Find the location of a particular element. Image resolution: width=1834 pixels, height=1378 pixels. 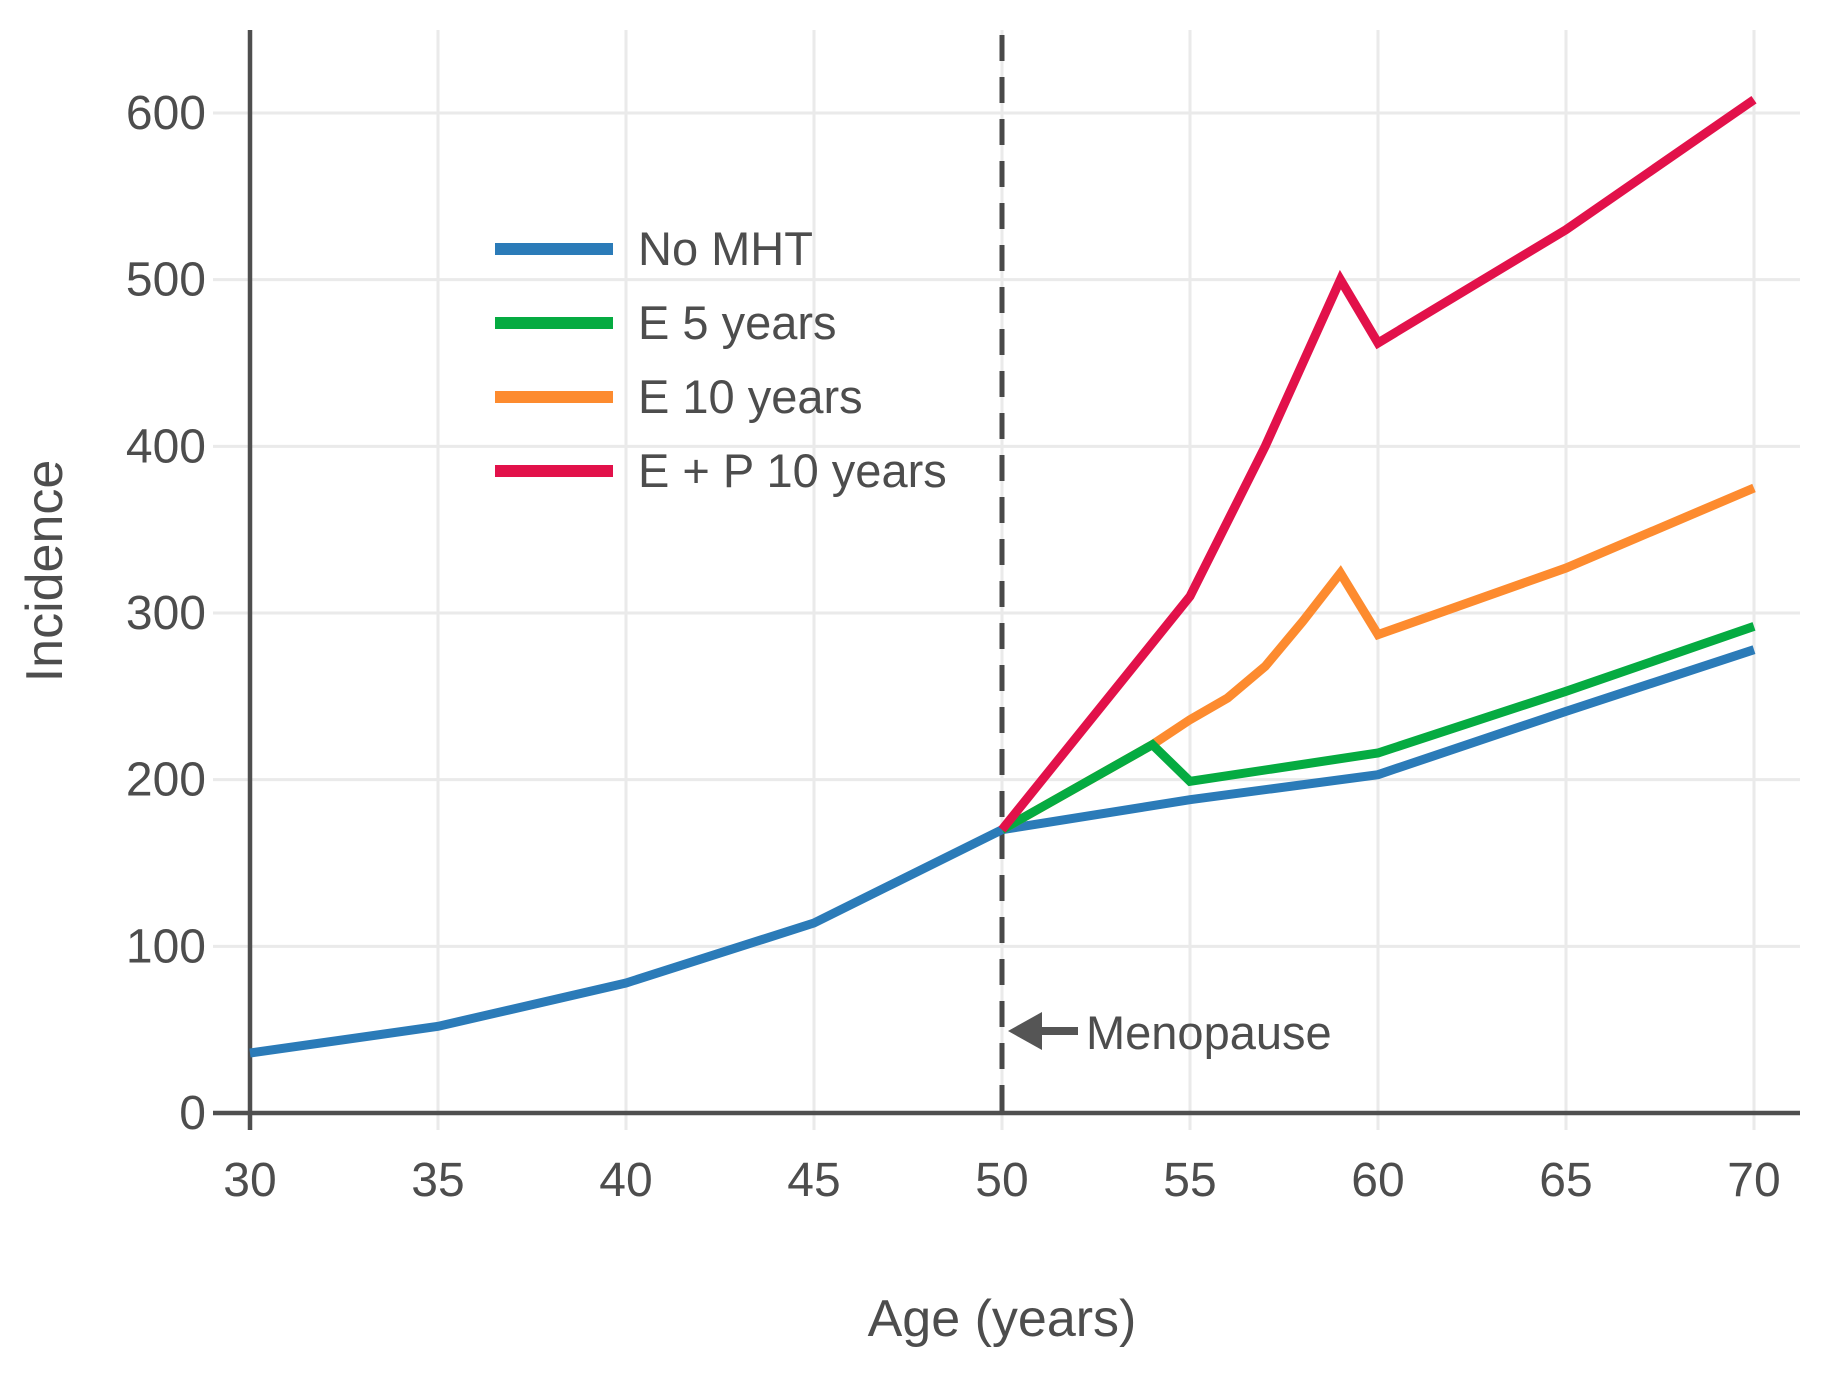

legend-label-1: No MHT is located at coordinates (725, 248).